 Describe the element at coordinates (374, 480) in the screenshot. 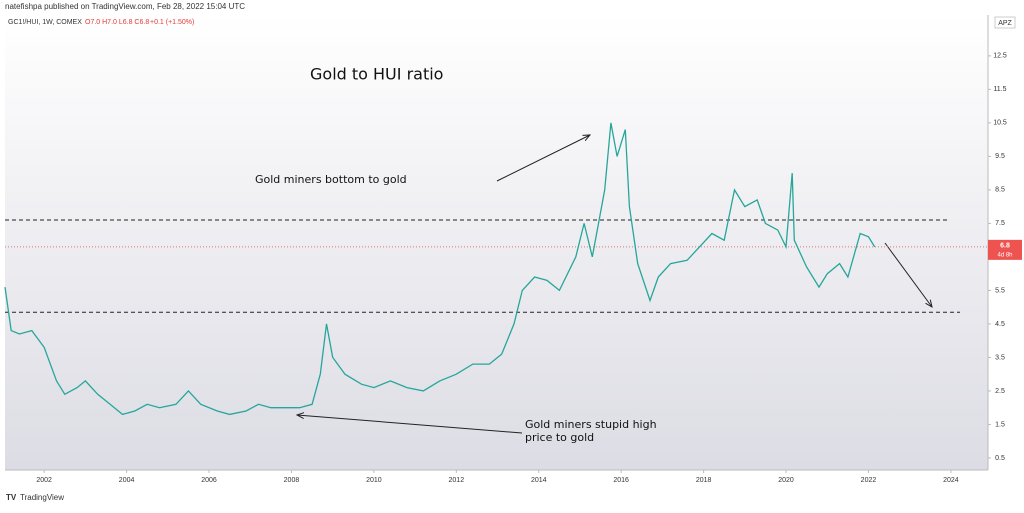

I see `x-tick-label: 2010` at that location.